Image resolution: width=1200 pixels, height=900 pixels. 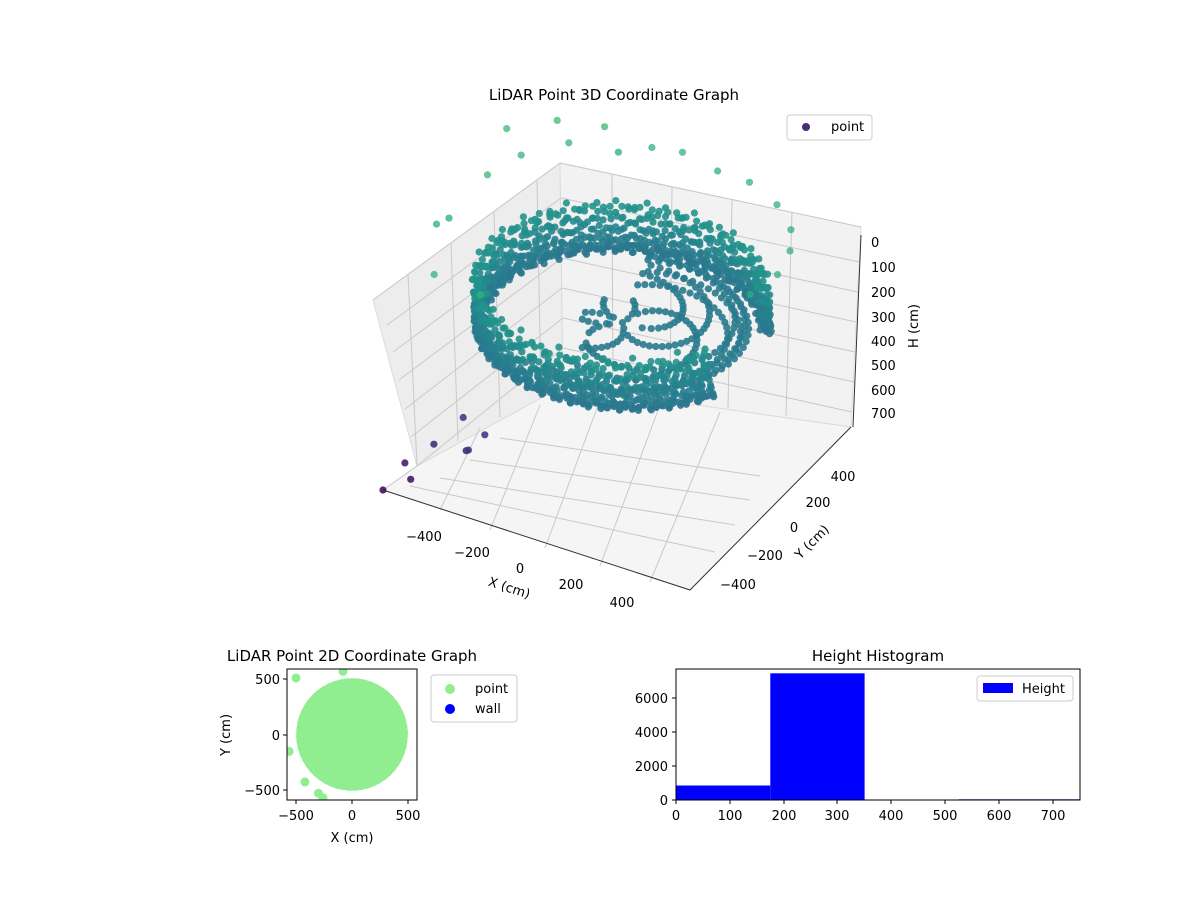 I want to click on z-tick-label: 200, so click(x=883, y=293).